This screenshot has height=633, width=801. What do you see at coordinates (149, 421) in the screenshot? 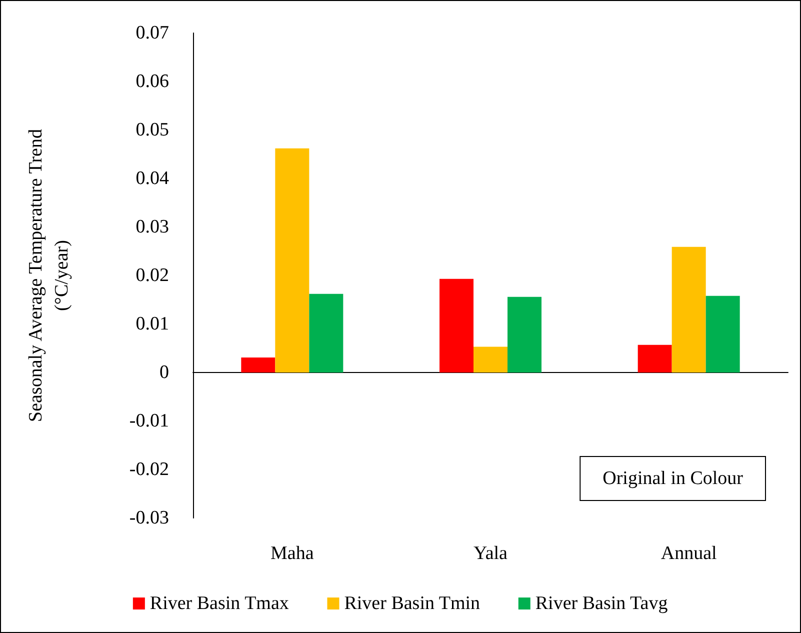
I see `y-tick-label: -0.01` at bounding box center [149, 421].